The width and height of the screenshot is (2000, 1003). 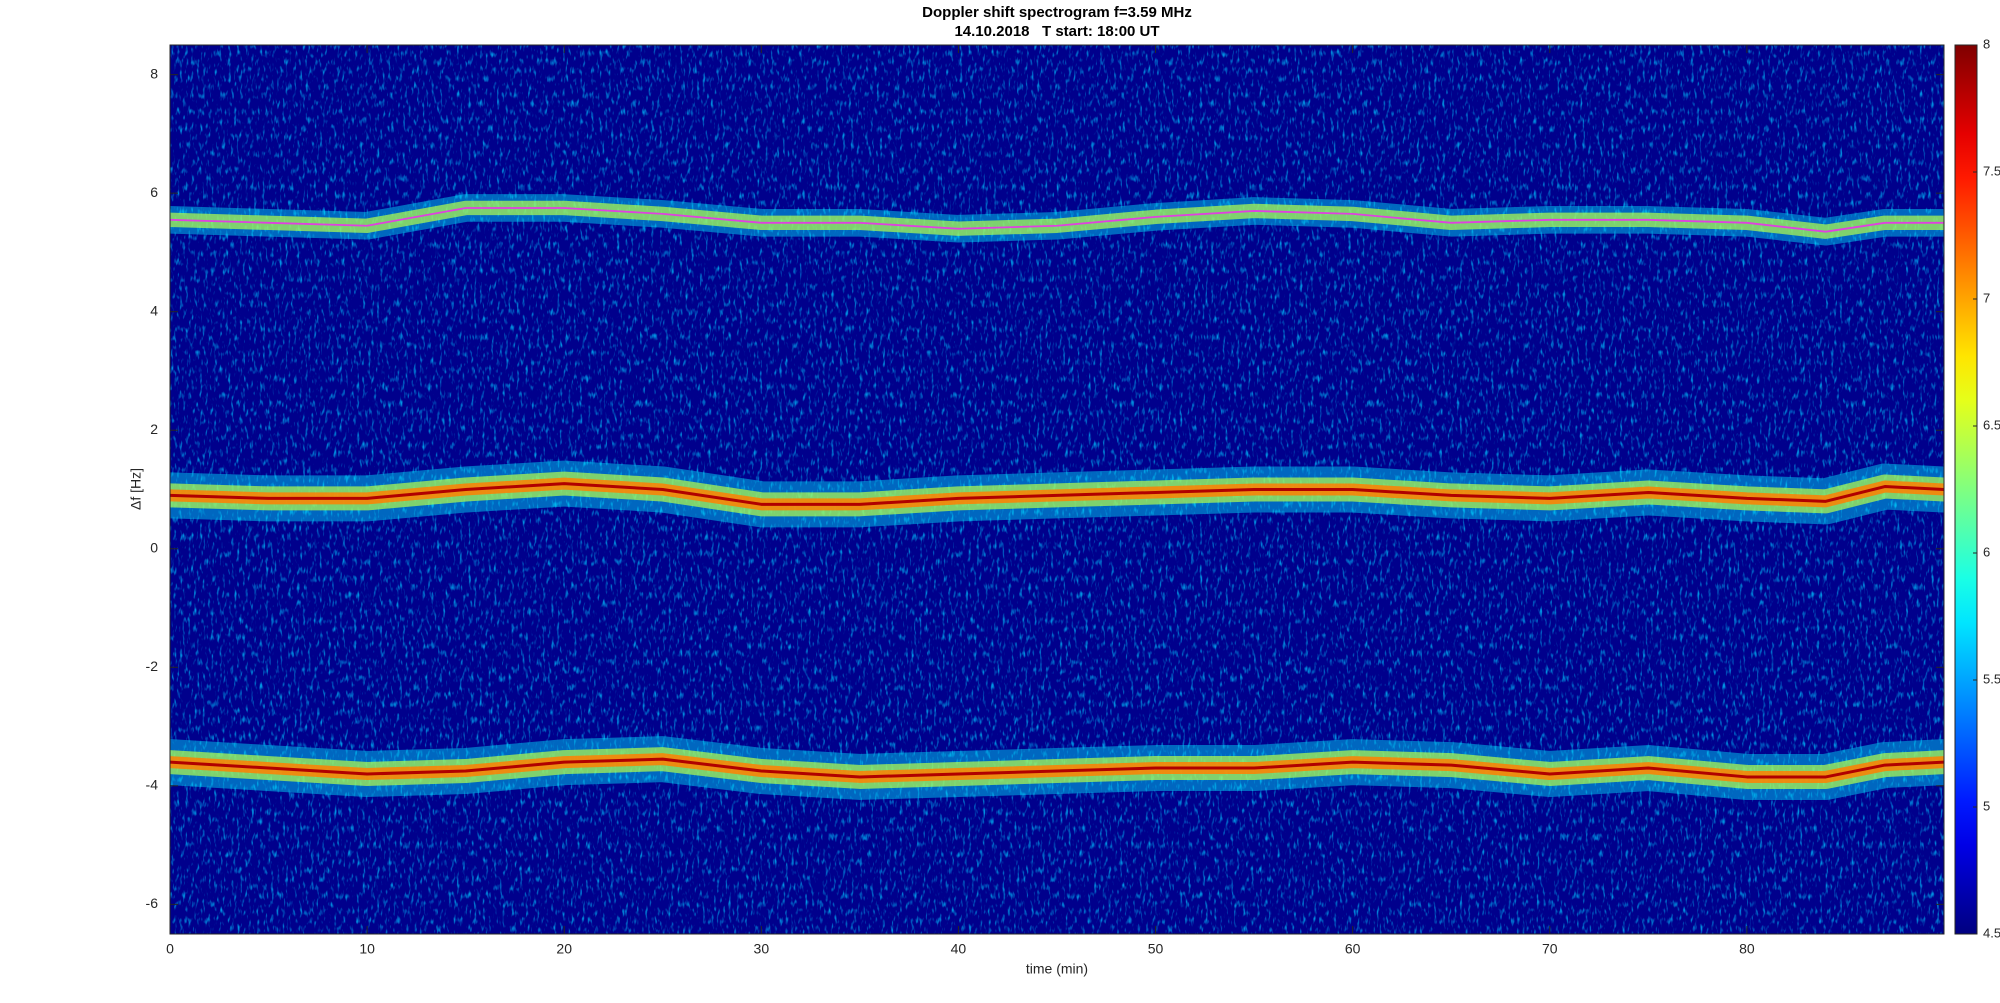 What do you see at coordinates (1966, 489) in the screenshot?
I see `colorbar` at bounding box center [1966, 489].